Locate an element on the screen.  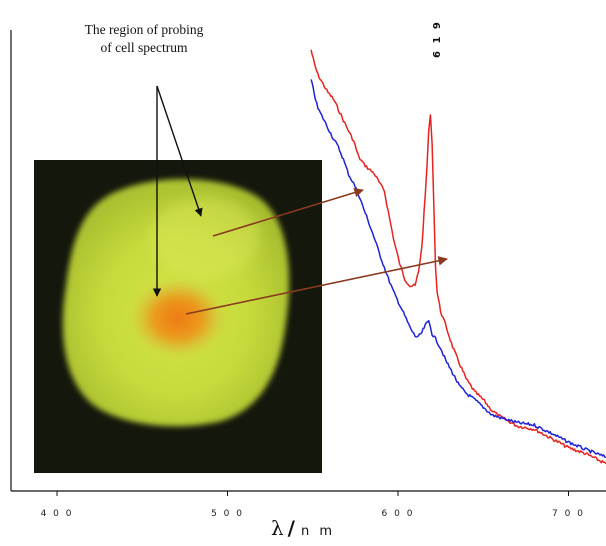
arrow-nucleus-to-red is located at coordinates (316, 285).